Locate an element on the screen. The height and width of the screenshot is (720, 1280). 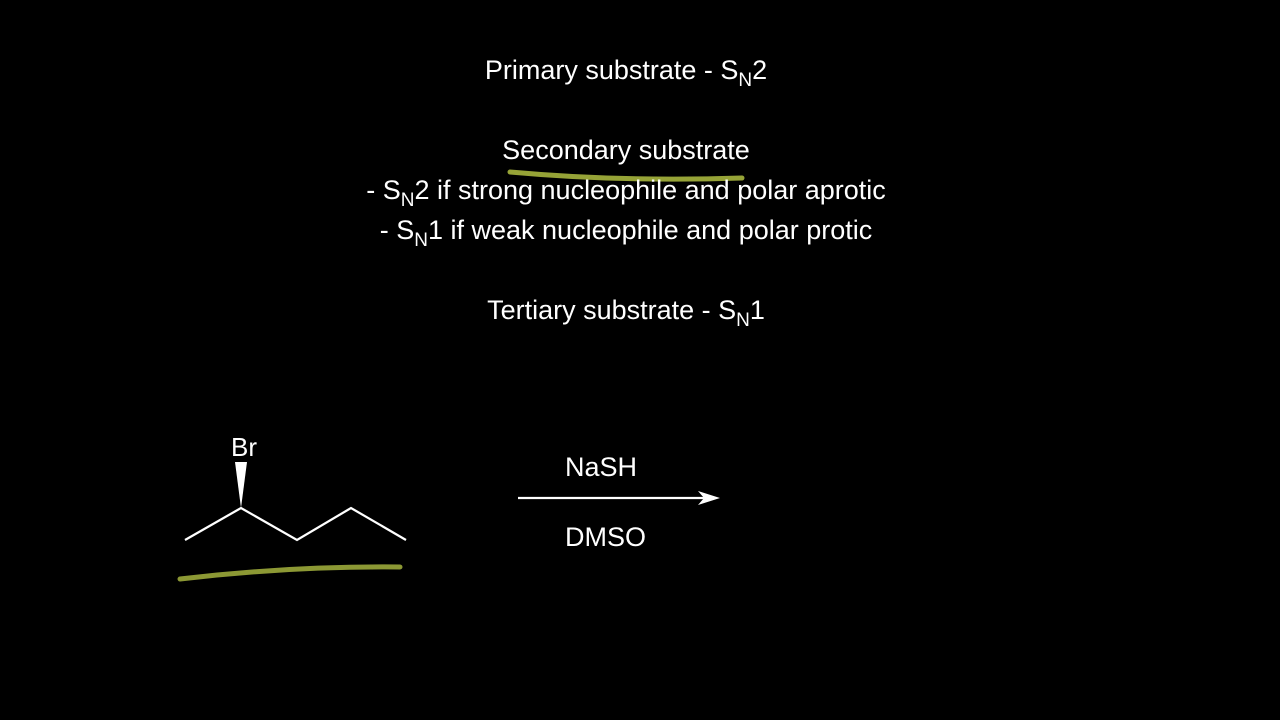
sn1-condition-subscript: N is located at coordinates (421, 240).